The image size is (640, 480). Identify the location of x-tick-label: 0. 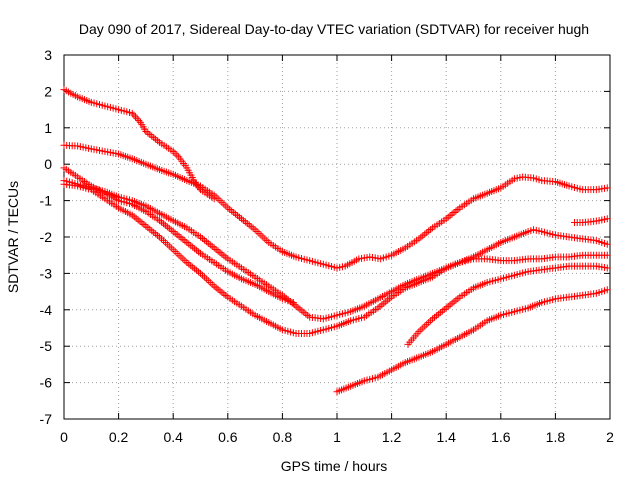
(64, 437).